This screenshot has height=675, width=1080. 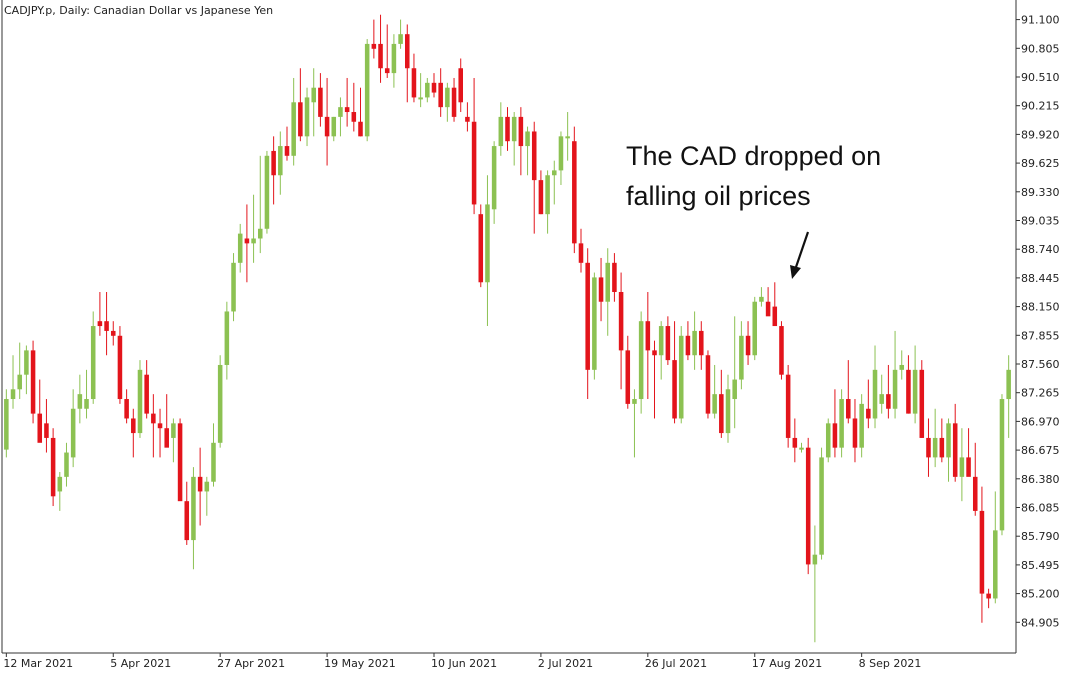 What do you see at coordinates (1040, 307) in the screenshot?
I see `y-tick-label: 88.150` at bounding box center [1040, 307].